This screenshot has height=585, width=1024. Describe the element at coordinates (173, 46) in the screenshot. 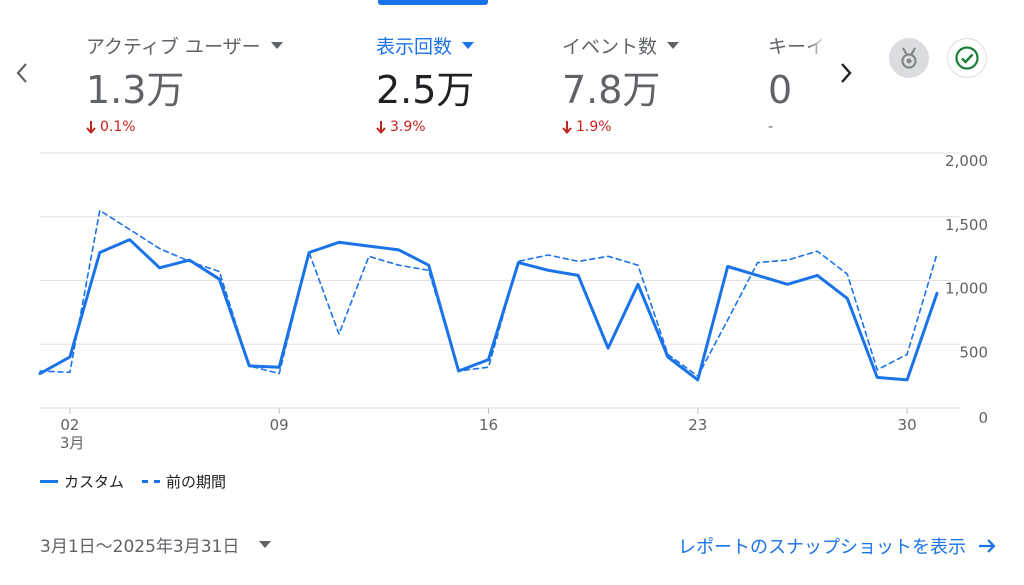

I see `metric-label: アクティブ ユーザー` at that location.